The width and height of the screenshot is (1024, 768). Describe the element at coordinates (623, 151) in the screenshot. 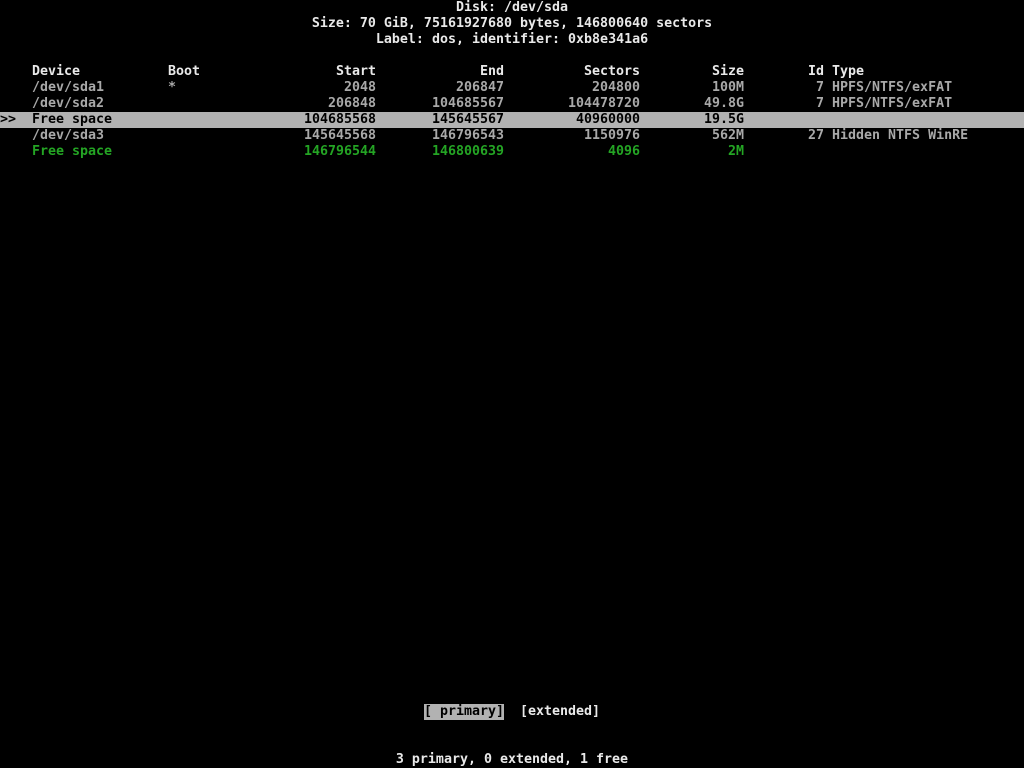

I see `sectors-cell: 4096` at that location.